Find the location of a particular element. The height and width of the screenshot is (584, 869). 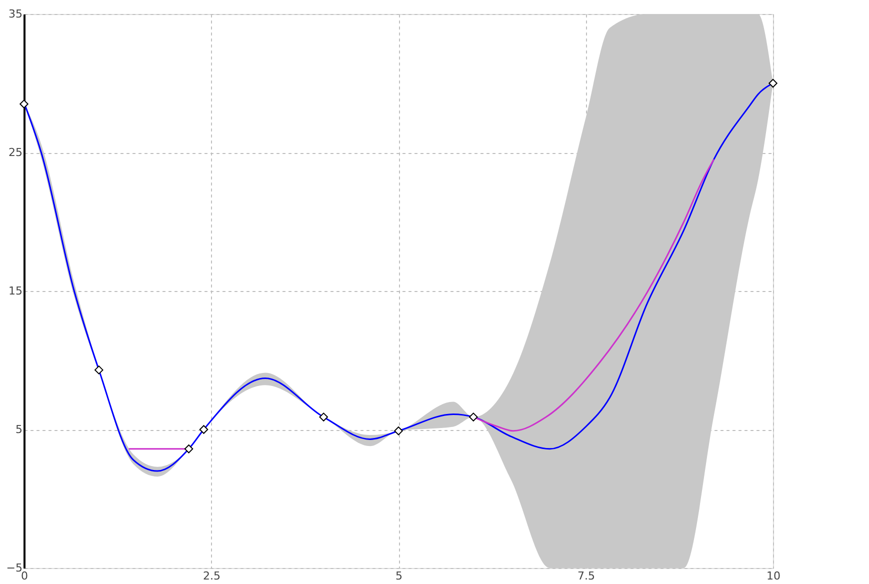

y-tick-label: 5 is located at coordinates (19, 429).